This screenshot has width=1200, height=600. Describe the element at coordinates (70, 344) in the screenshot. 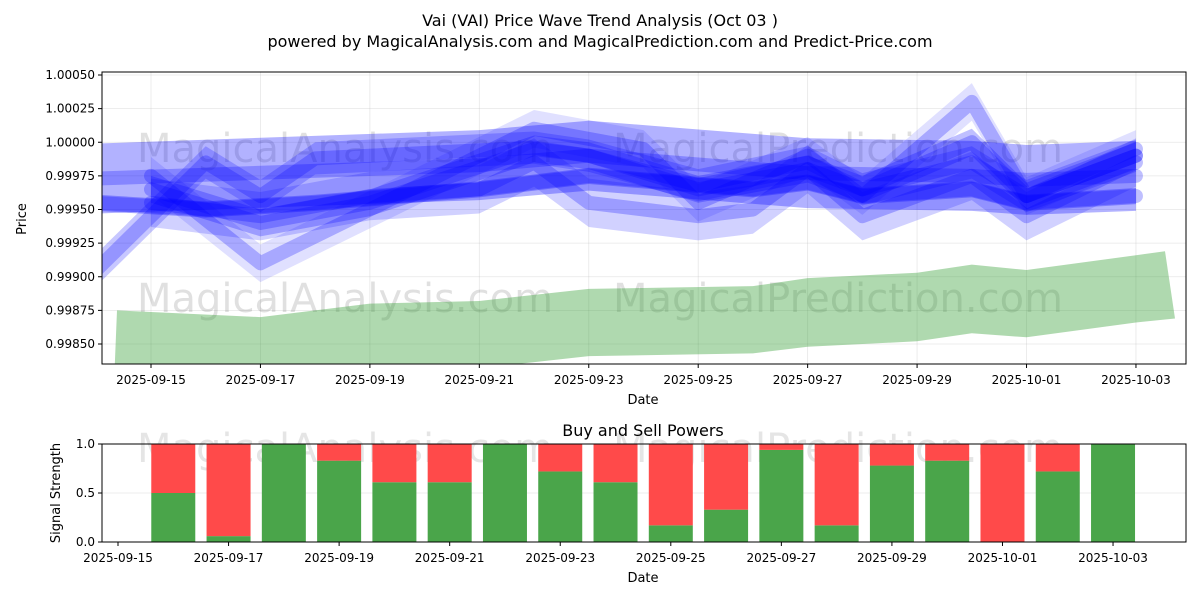

I see `price-y-tick-label: 0.99850` at that location.